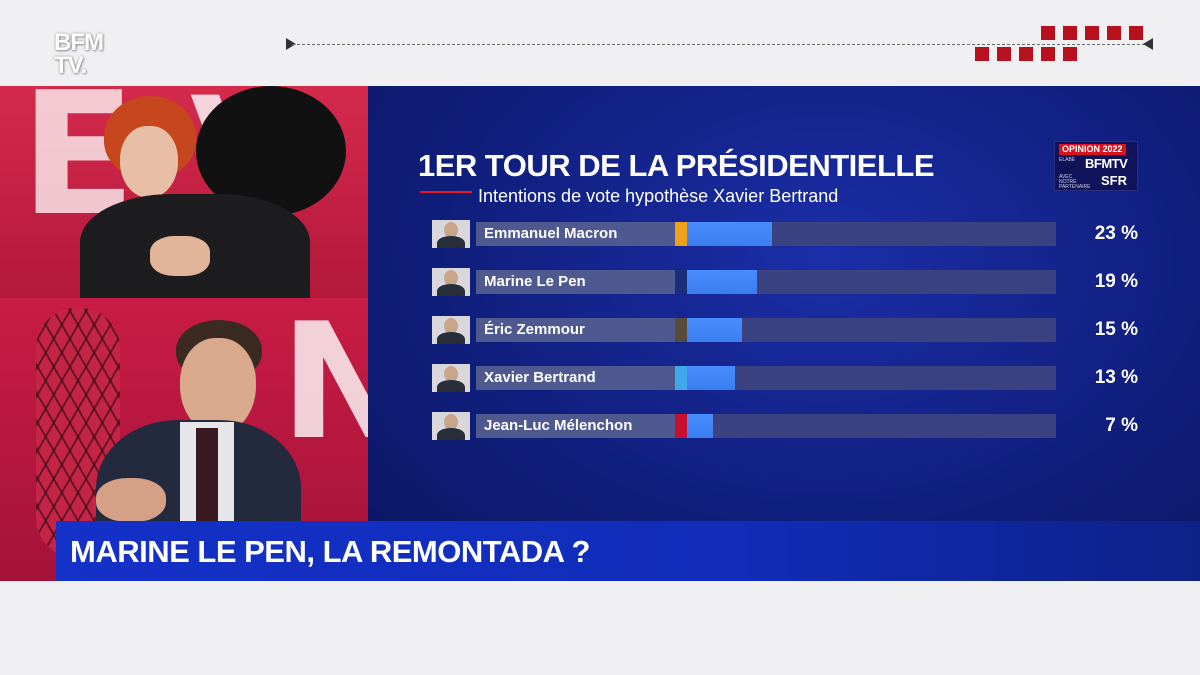 This screenshot has height=675, width=1200. Describe the element at coordinates (540, 377) in the screenshot. I see `candidate-name: Xavier Bertrand` at that location.